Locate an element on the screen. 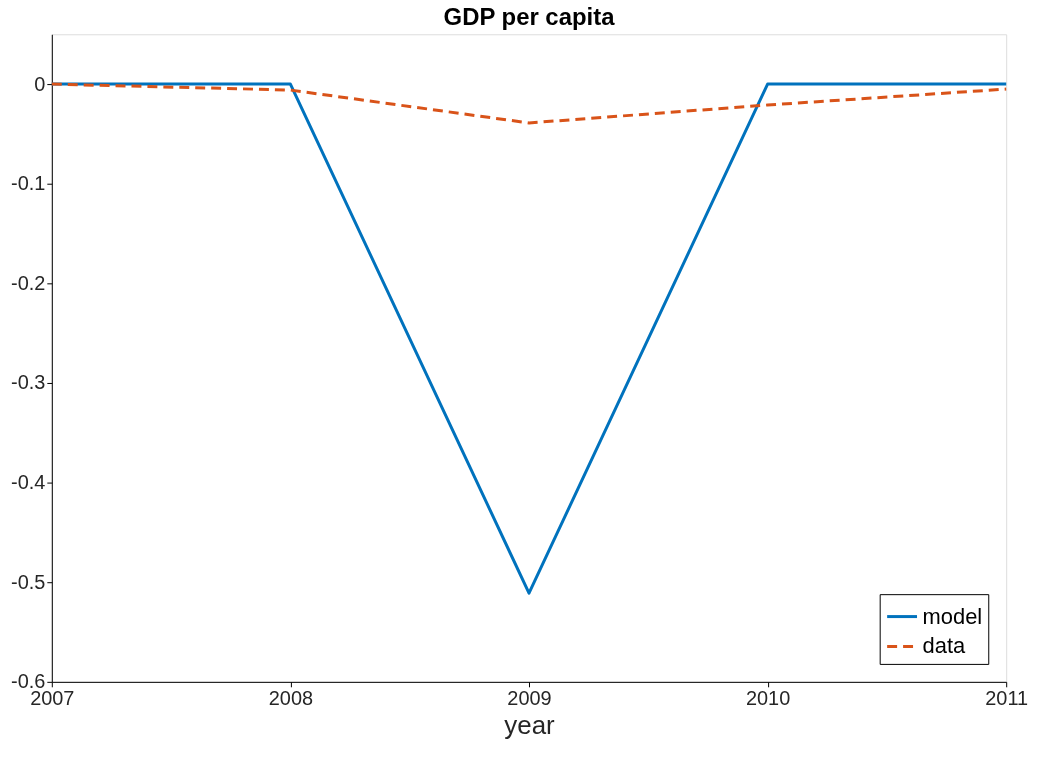 Image resolution: width=1058 pixels, height=784 pixels. x-tick-label: 2011 is located at coordinates (1007, 698).